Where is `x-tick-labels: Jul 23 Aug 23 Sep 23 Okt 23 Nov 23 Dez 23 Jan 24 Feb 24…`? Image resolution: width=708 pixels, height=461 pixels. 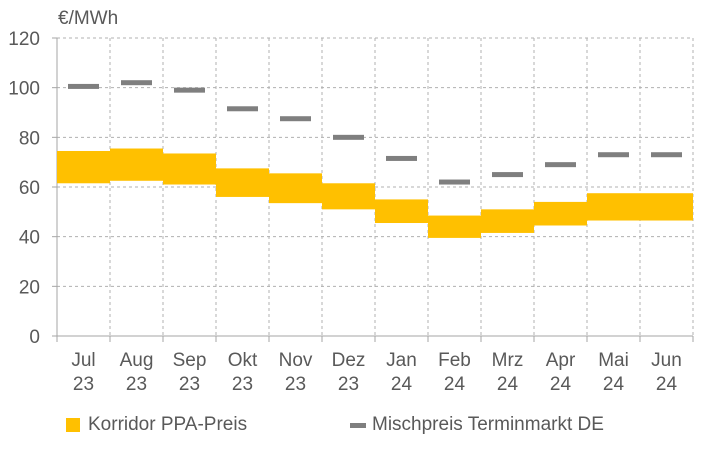 x-tick-labels: Jul 23 Aug 23 Sep 23 Okt 23 Nov 23 Dez 23 Jan 24 Feb 24… is located at coordinates (376, 372).